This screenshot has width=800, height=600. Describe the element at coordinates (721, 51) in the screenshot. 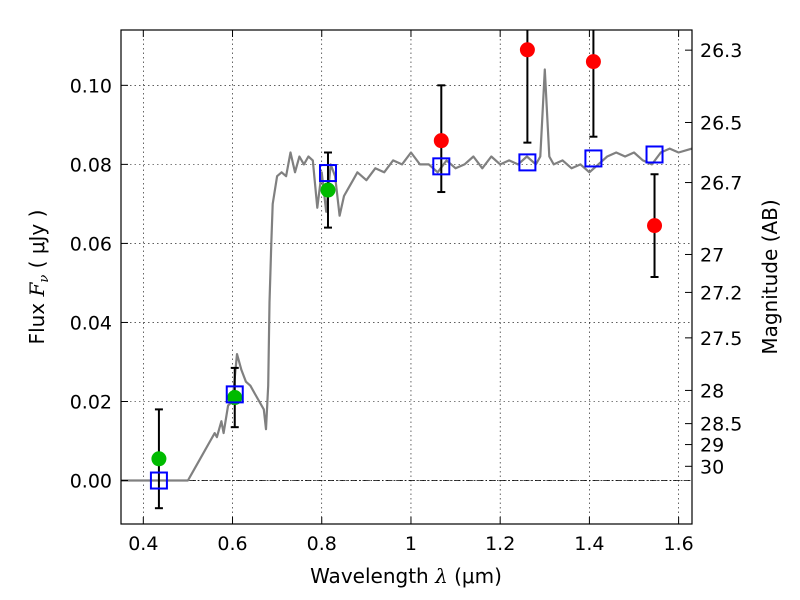

I see `magnitude-tick-label: 26.3` at that location.